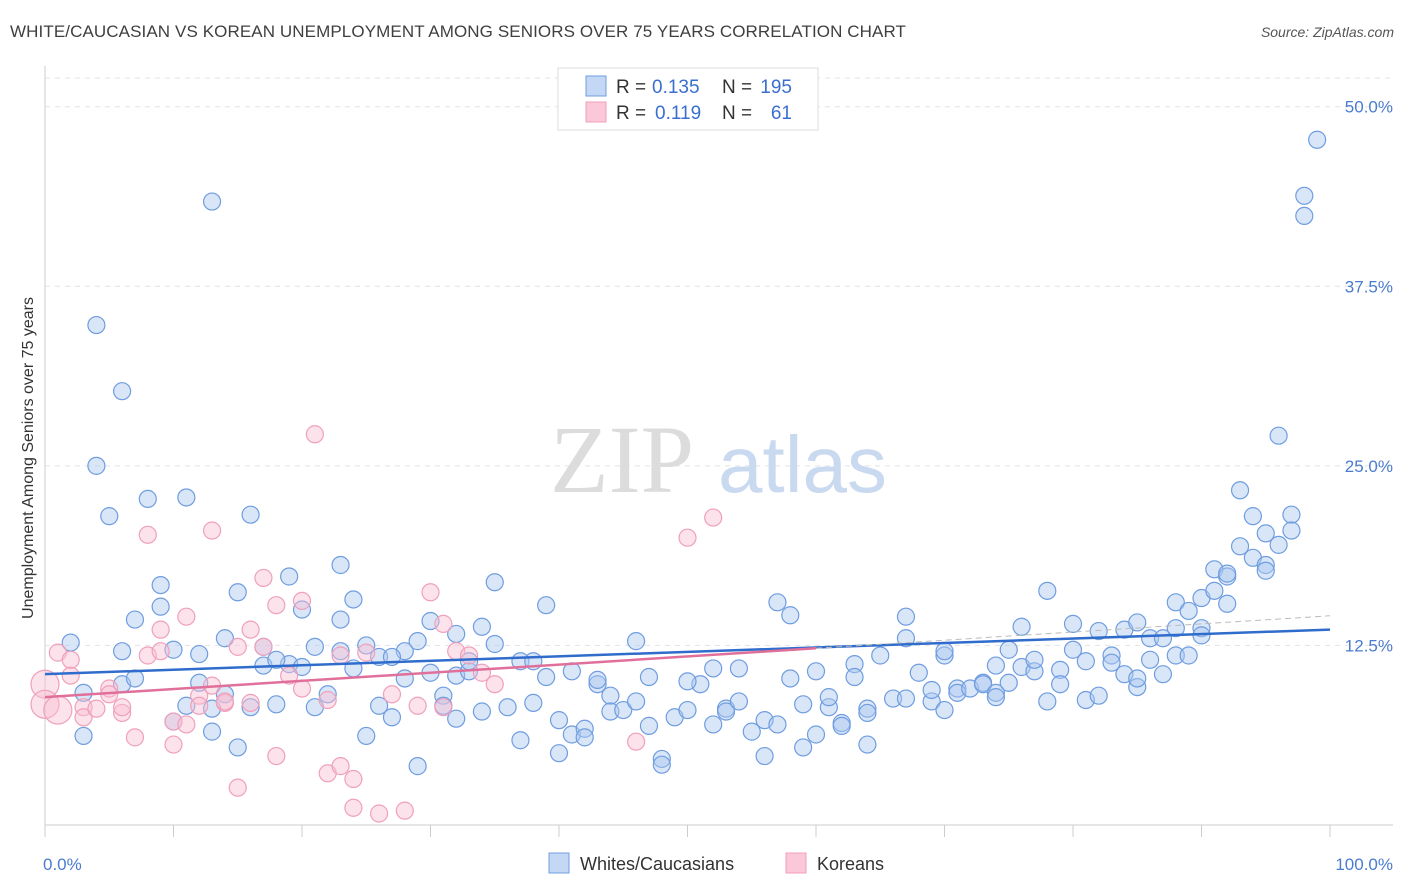 This screenshot has height=892, width=1406. Describe the element at coordinates (776, 87) in the screenshot. I see `legend-n-value-white: 195` at that location.